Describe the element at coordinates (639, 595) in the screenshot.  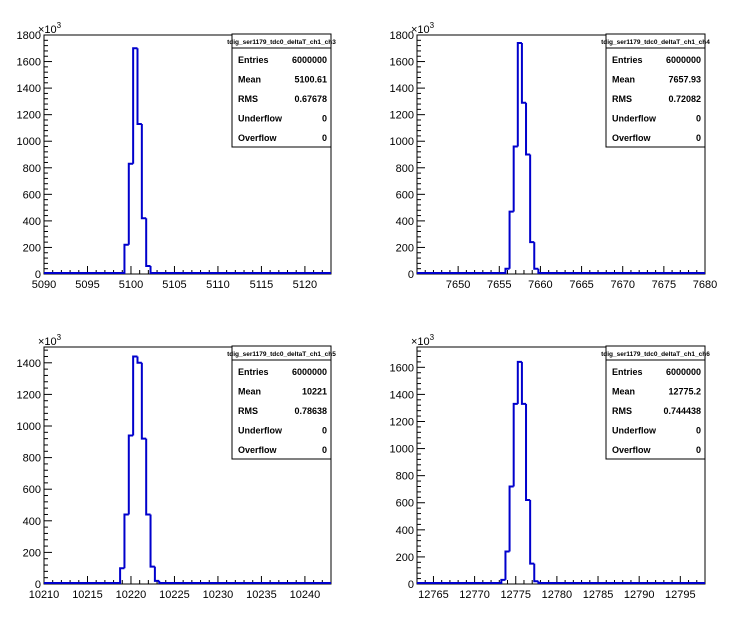
I see `x-tick-label: 12790` at that location.